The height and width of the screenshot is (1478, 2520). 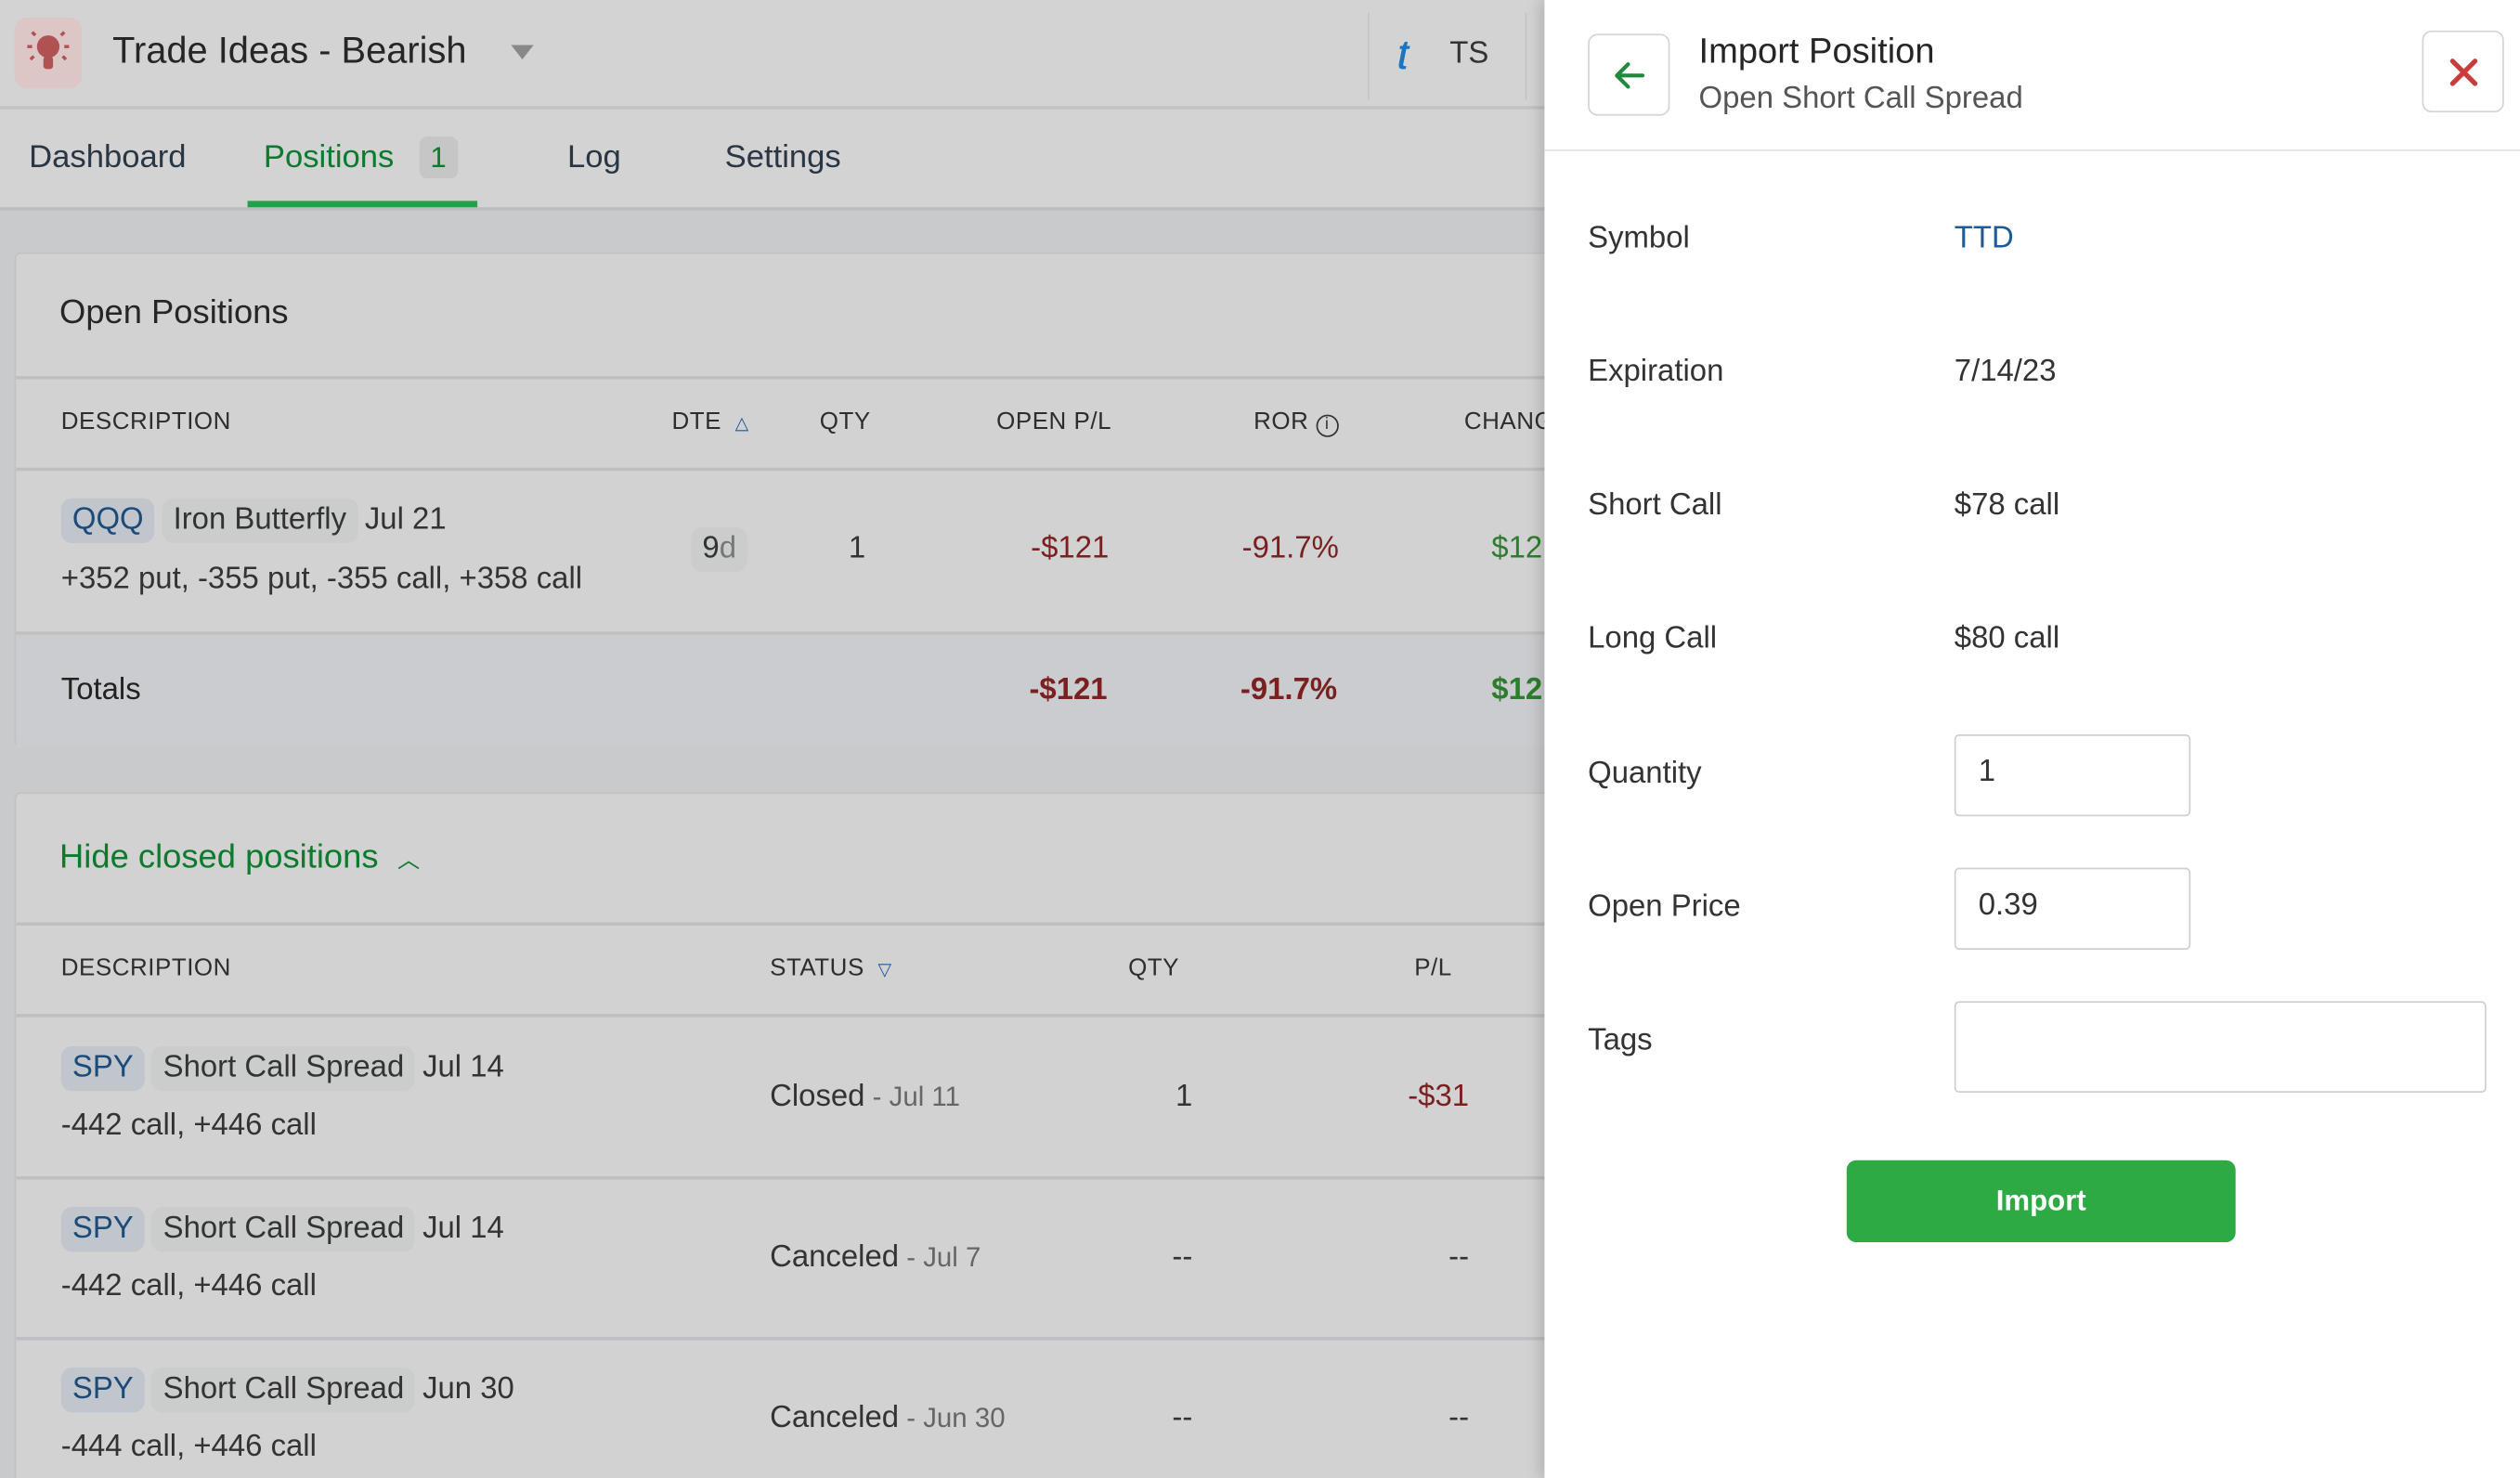 What do you see at coordinates (786, 691) in the screenshot?
I see `totals-row: Totals -$121 -91.7% $12` at bounding box center [786, 691].